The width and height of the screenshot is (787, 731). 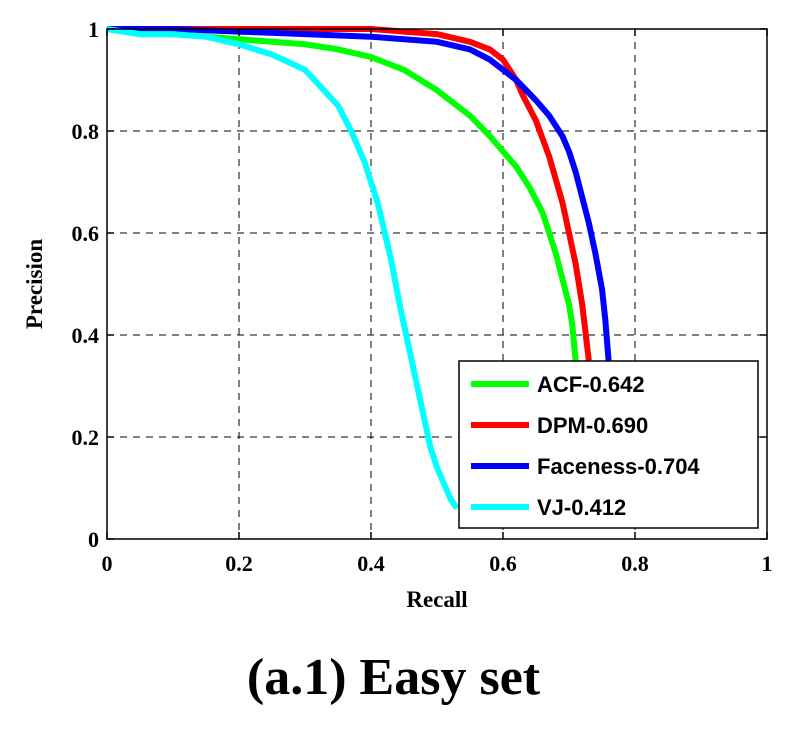 What do you see at coordinates (581, 507) in the screenshot?
I see `legend-label-4: VJ-0.412` at bounding box center [581, 507].